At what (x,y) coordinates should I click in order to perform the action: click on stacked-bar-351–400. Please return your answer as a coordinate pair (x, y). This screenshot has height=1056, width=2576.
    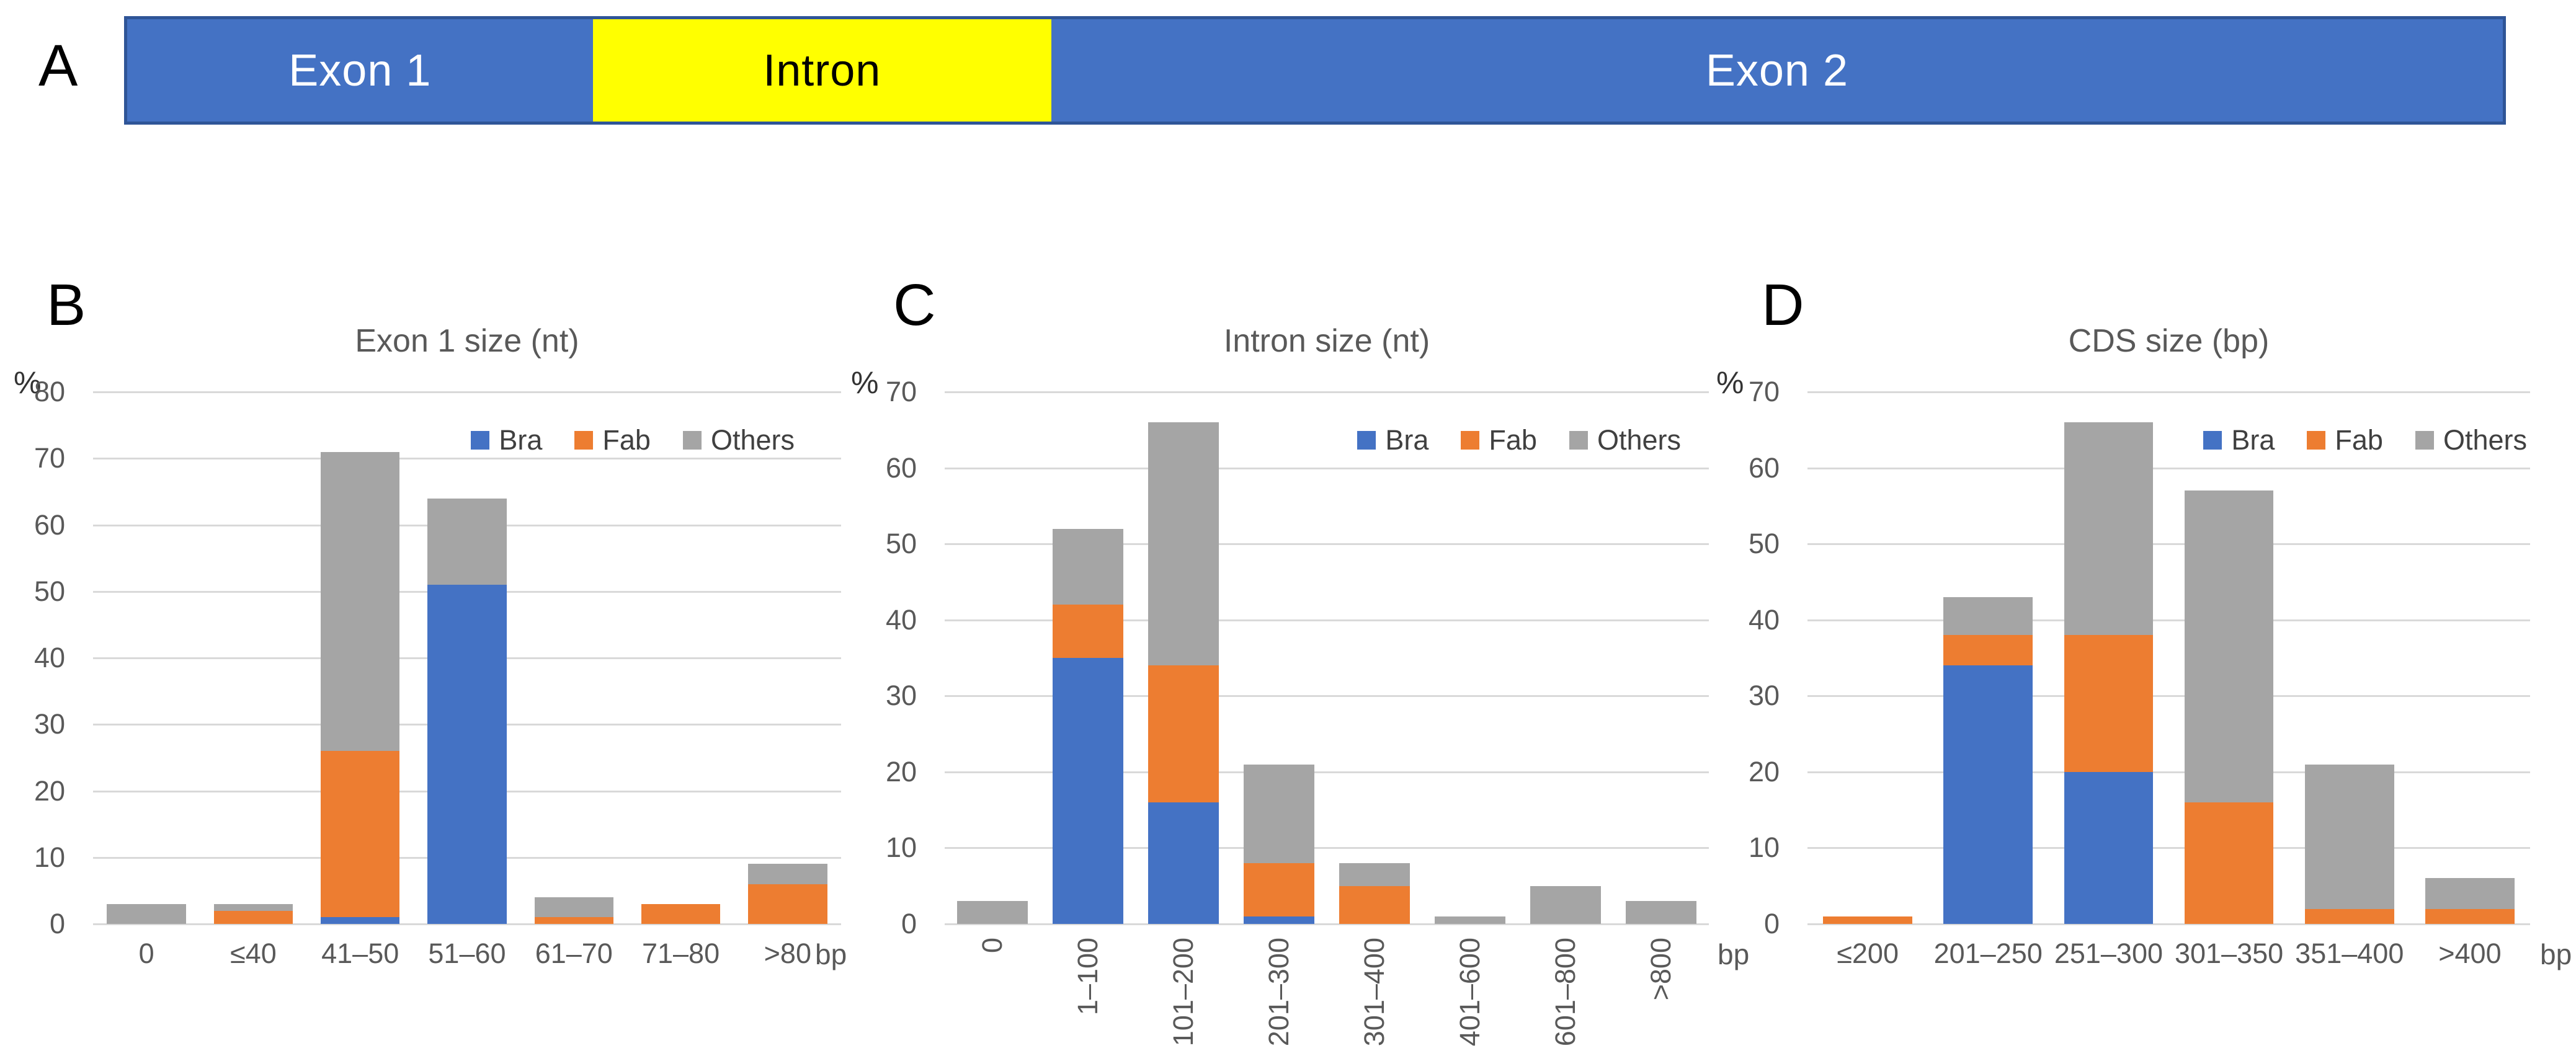
    Looking at the image, I should click on (2349, 844).